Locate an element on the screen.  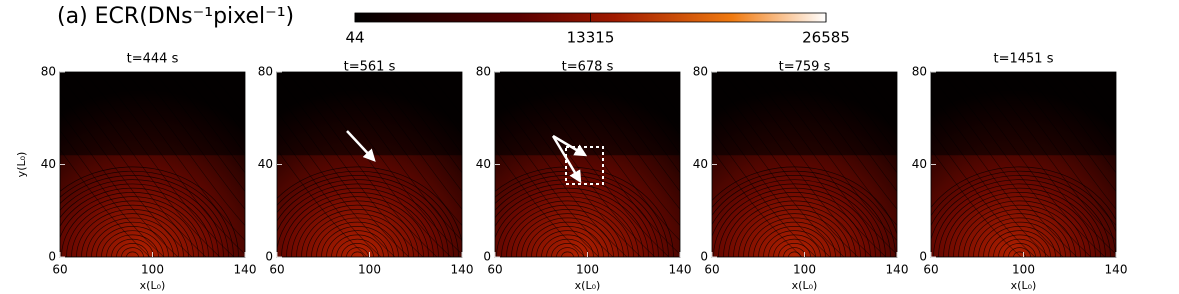
arrow is located at coordinates (570, 145).